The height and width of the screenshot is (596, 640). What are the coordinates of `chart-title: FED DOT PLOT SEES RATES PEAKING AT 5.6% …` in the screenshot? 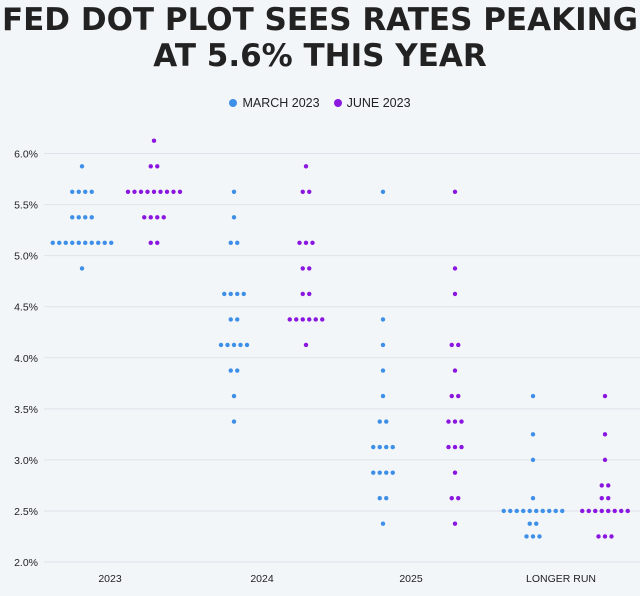 It's located at (320, 38).